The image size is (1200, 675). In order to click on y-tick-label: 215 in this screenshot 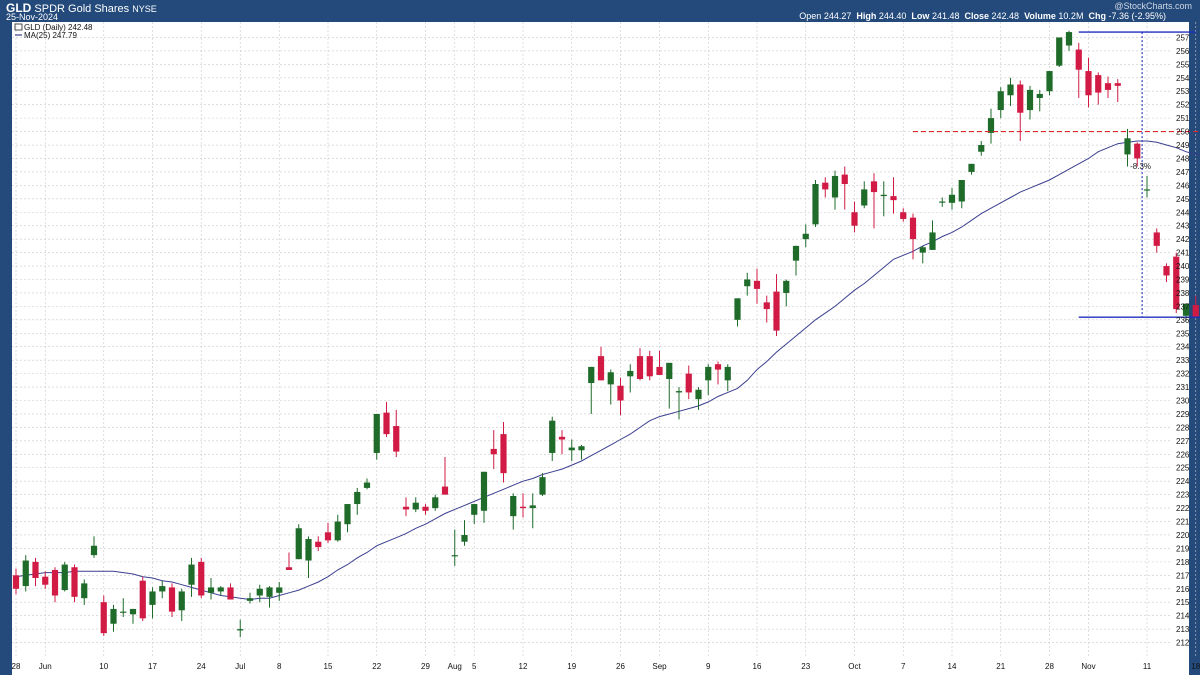, I will do `click(1183, 602)`.